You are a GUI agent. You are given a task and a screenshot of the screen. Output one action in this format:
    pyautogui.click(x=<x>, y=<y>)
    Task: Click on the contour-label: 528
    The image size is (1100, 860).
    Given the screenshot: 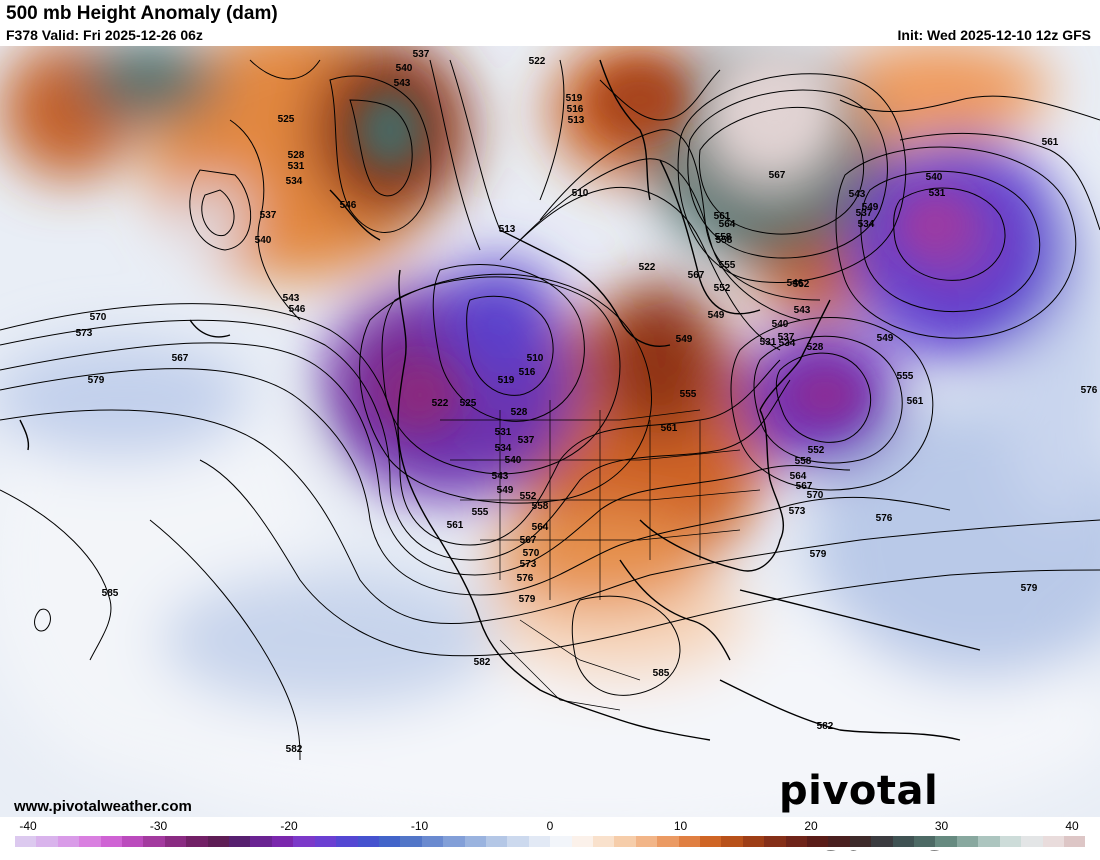 What is the action you would take?
    pyautogui.click(x=519, y=412)
    